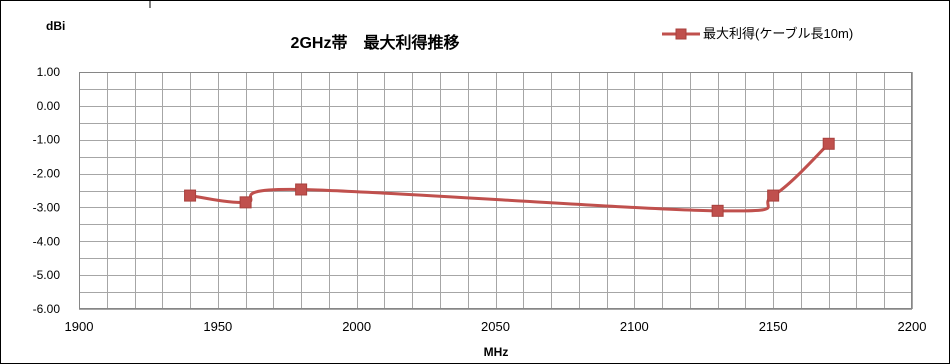 The height and width of the screenshot is (364, 950). What do you see at coordinates (47, 275) in the screenshot?
I see `y-tick-label: -5.00` at bounding box center [47, 275].